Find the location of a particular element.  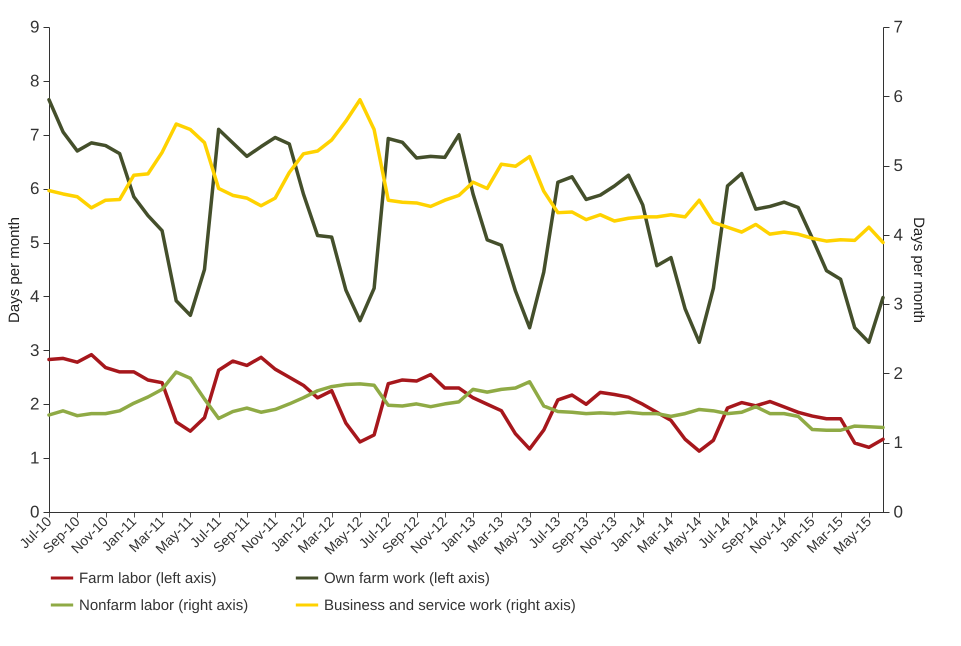

y-tick-label: 7 is located at coordinates (35, 134).